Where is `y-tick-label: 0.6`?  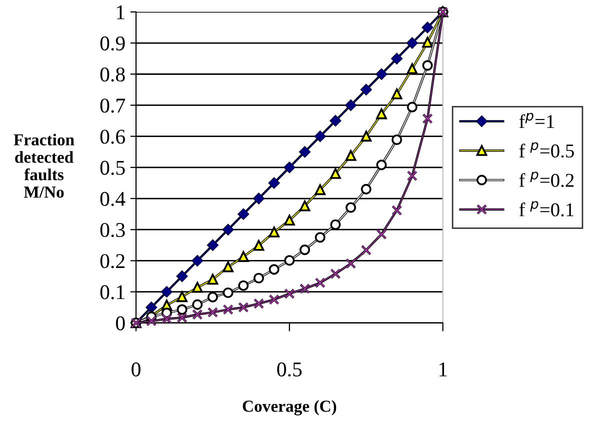
y-tick-label: 0.6 is located at coordinates (112, 137).